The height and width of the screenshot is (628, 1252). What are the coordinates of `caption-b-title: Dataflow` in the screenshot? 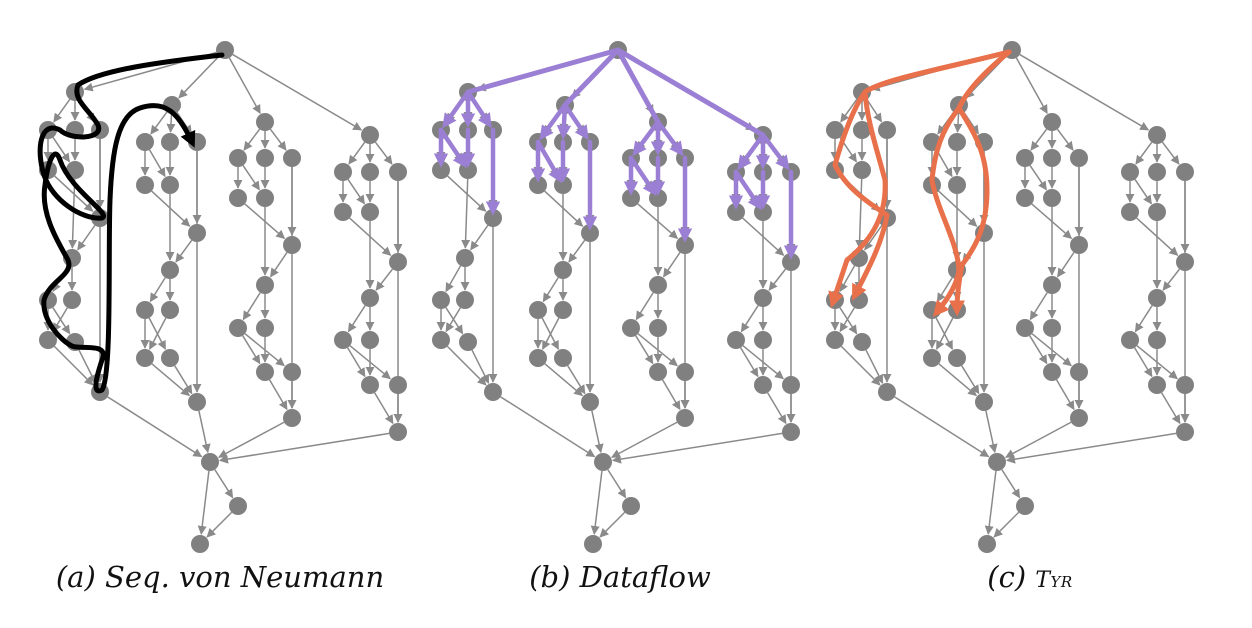 It's located at (645, 577).